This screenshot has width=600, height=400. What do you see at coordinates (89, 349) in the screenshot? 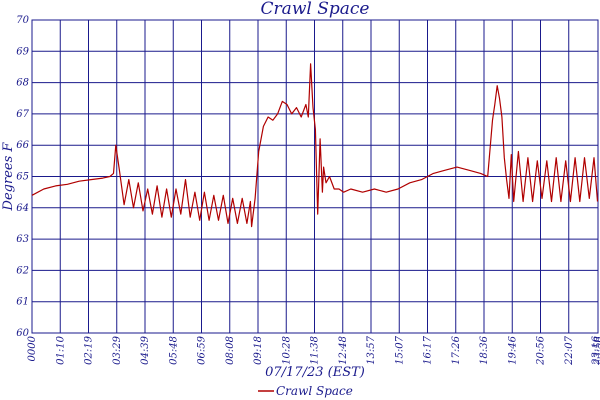
I see `x-tick-label: 02:19` at bounding box center [89, 349].